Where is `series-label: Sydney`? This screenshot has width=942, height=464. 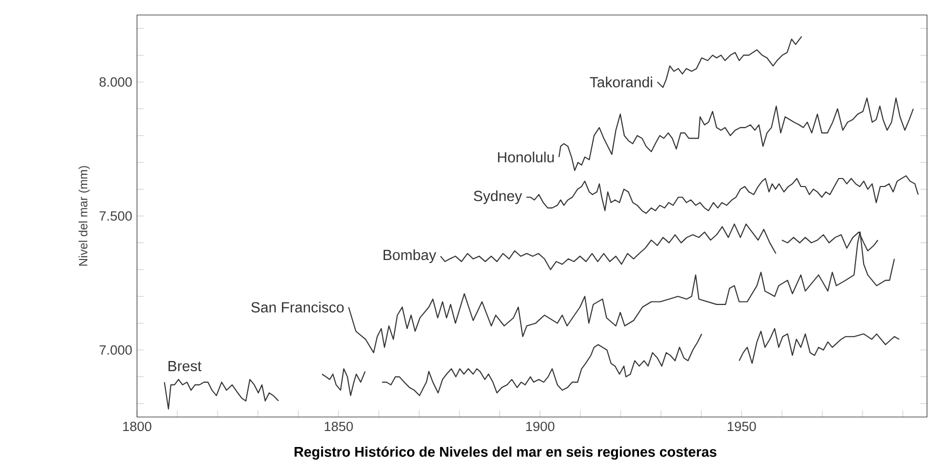
series-label: Sydney is located at coordinates (498, 197).